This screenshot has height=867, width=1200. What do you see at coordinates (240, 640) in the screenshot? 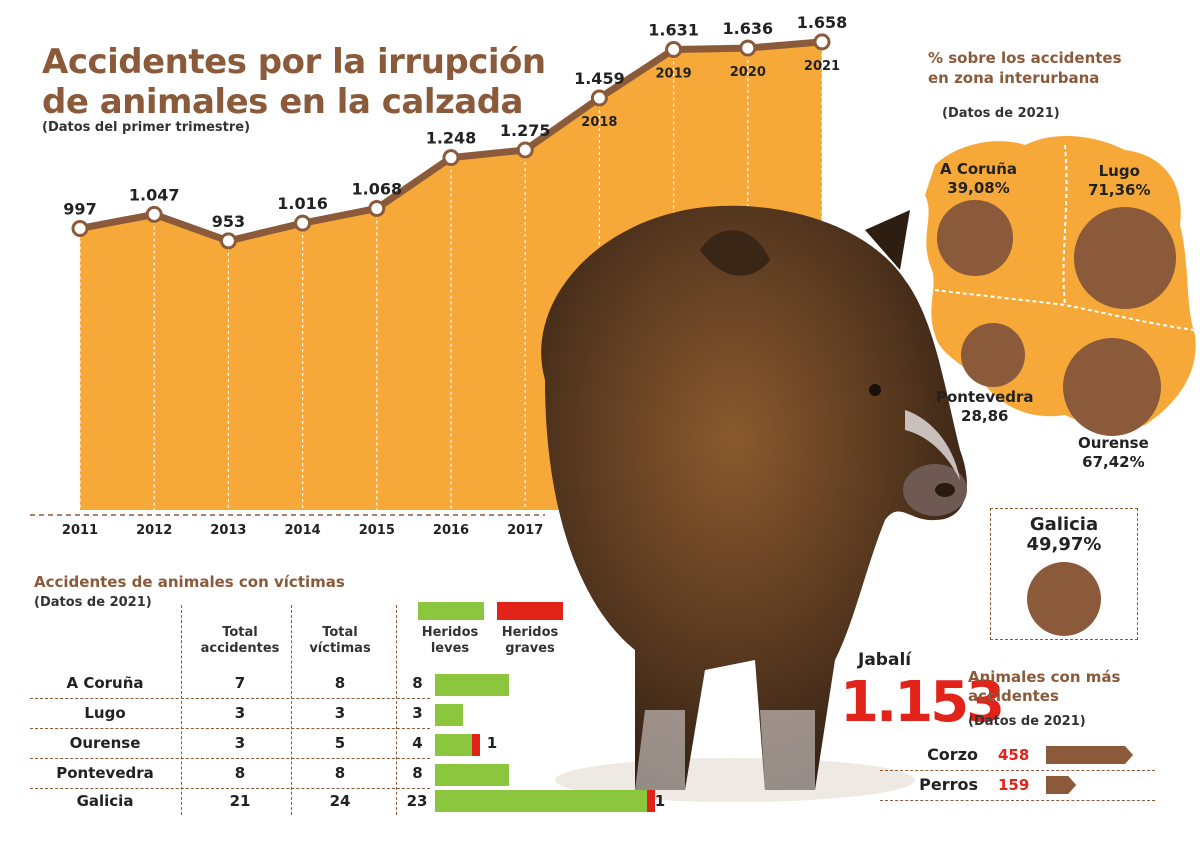
I see `header-total-accidentes: Total accidentes` at bounding box center [240, 640].